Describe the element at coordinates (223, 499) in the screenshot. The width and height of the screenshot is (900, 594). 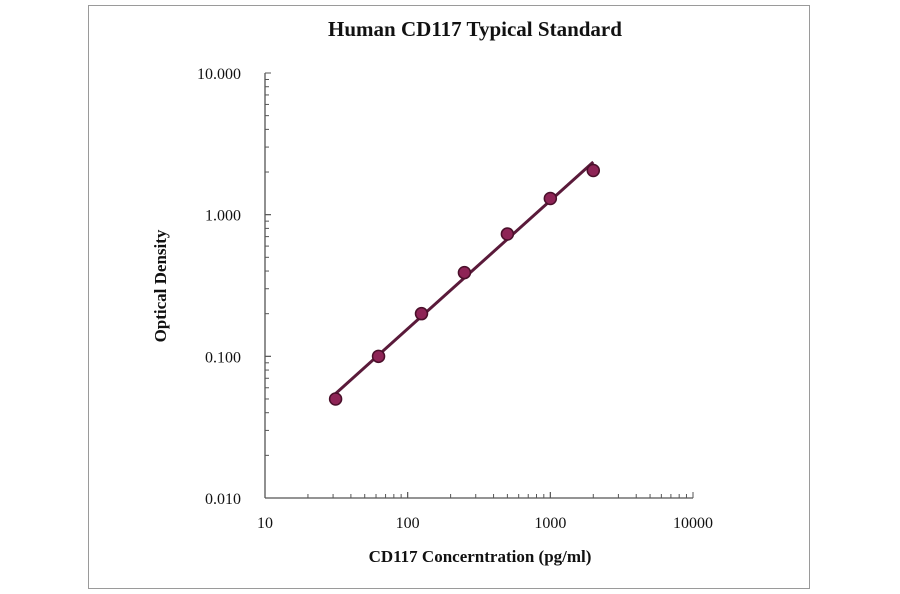
I see `y-tick-label: 0.010` at that location.